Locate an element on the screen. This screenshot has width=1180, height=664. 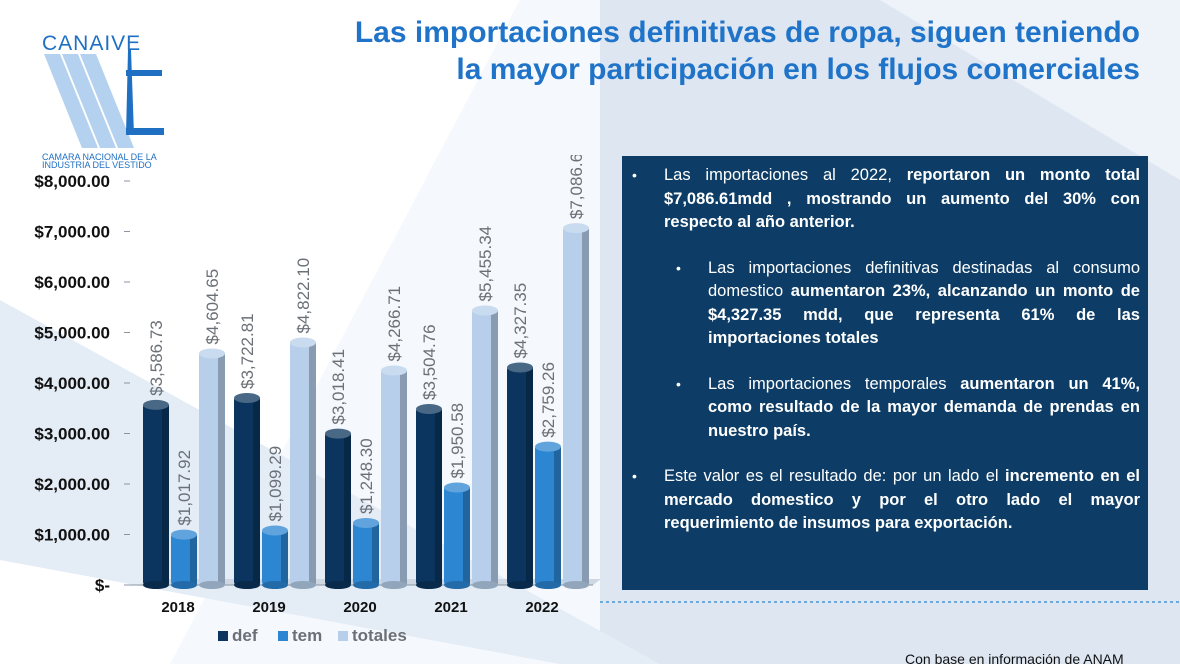
bar-tem-2019 is located at coordinates (275, 557).